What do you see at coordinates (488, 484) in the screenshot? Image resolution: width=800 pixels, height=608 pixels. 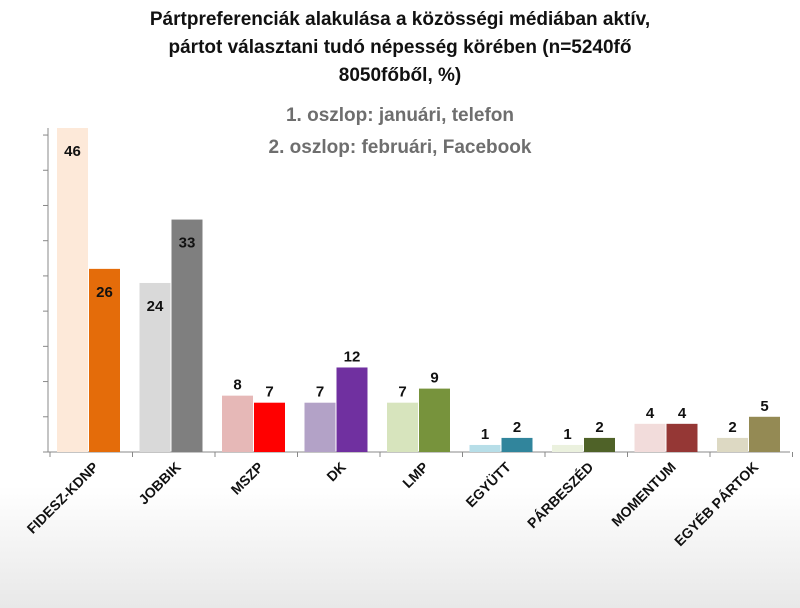 I see `category-label: EGYÜTT` at bounding box center [488, 484].